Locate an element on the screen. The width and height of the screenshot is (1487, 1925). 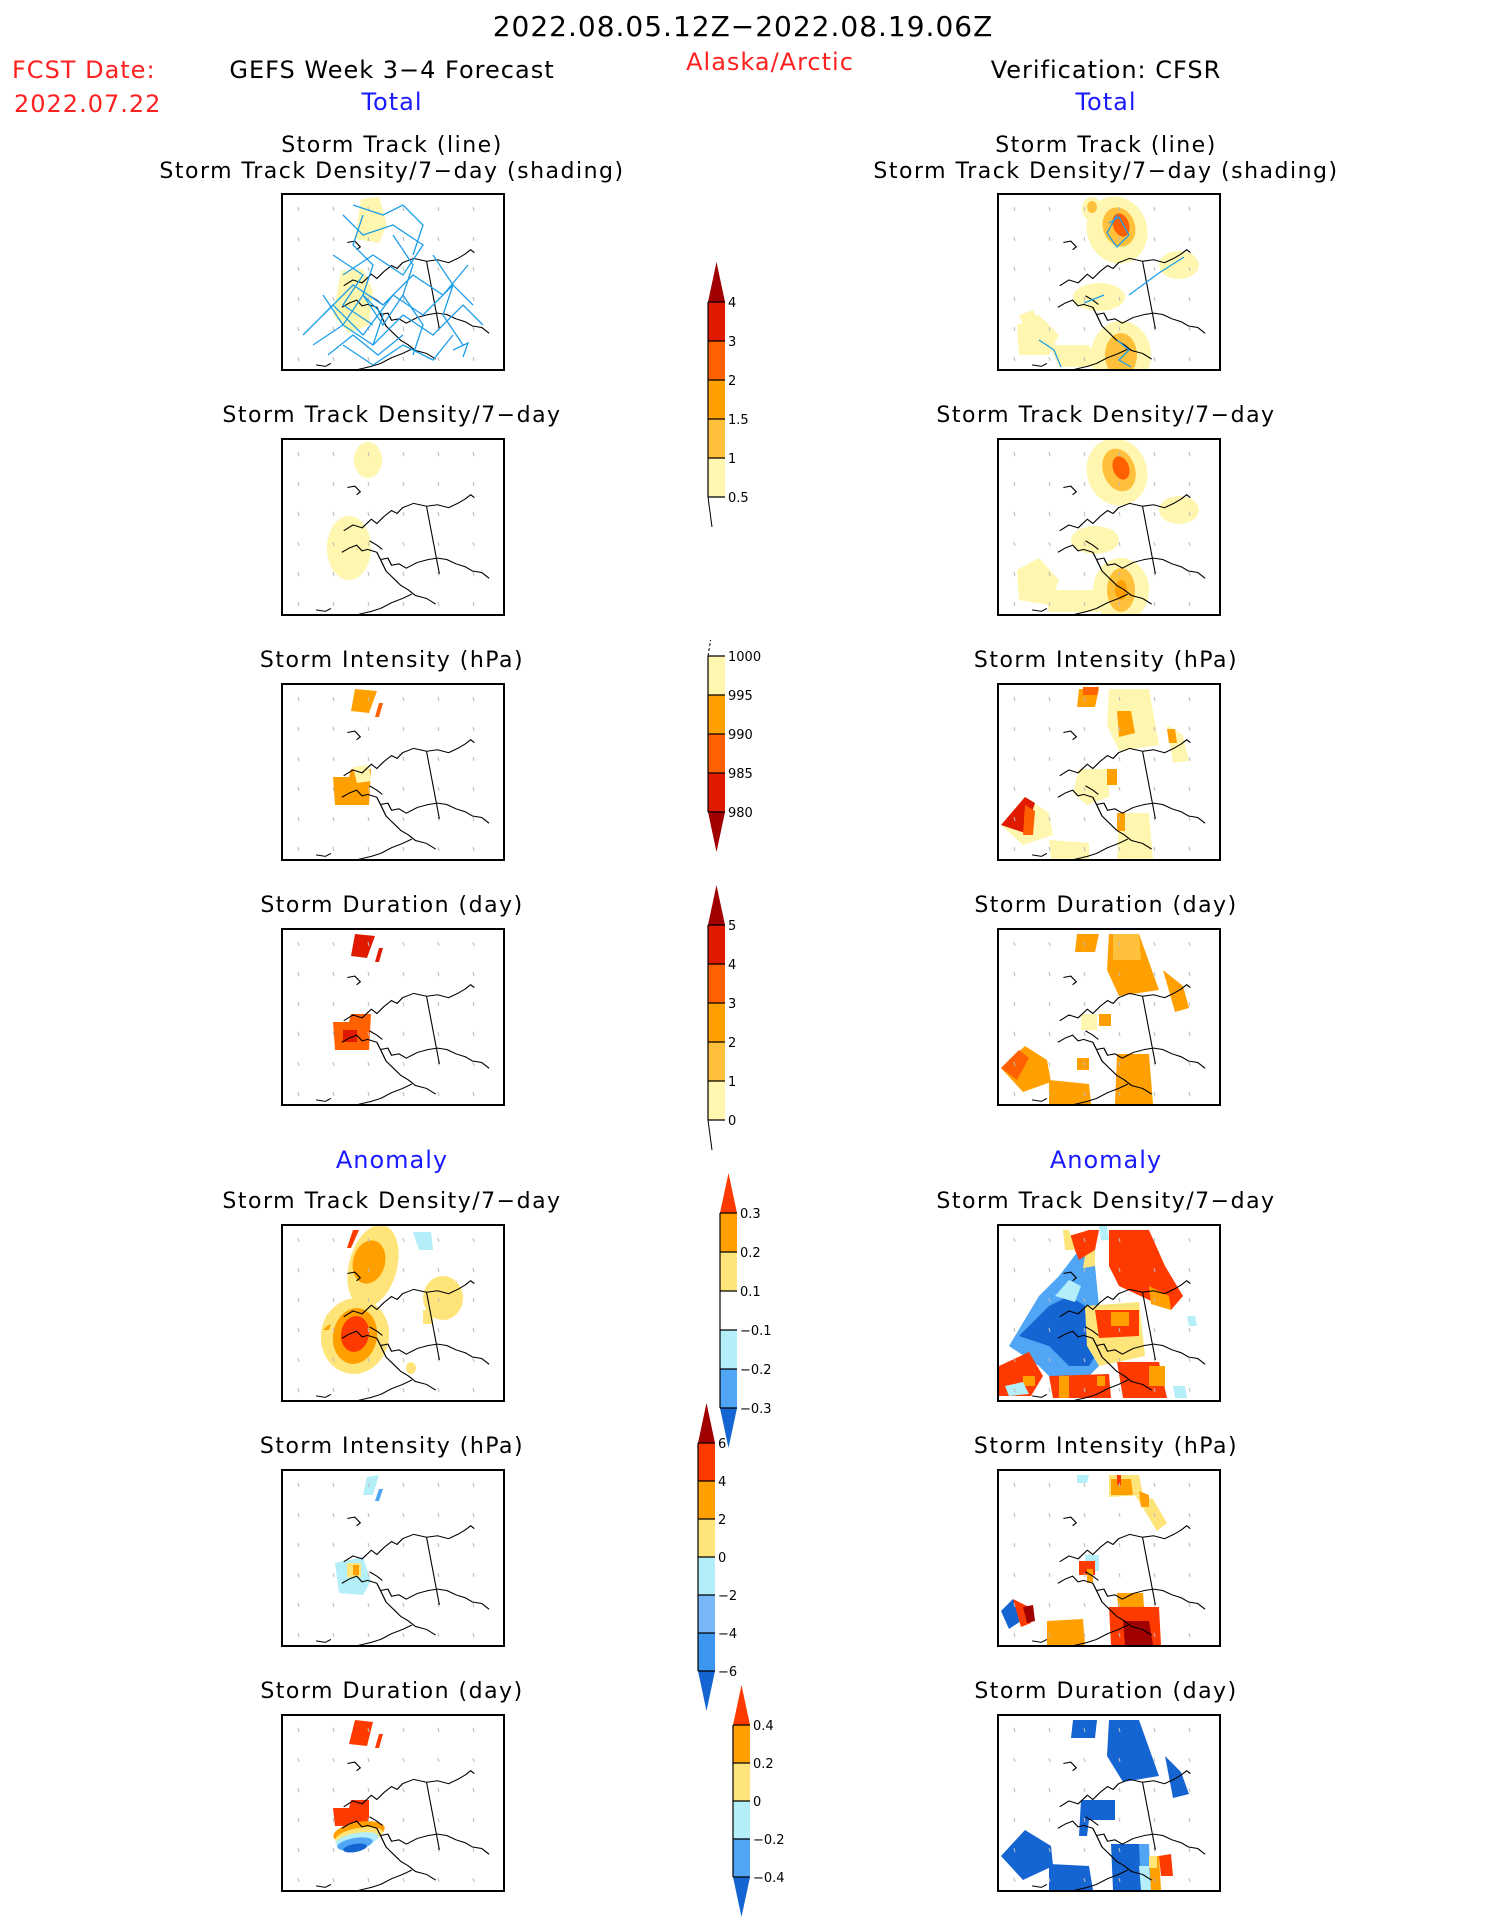
map-left-intensity is located at coordinates (393, 772).